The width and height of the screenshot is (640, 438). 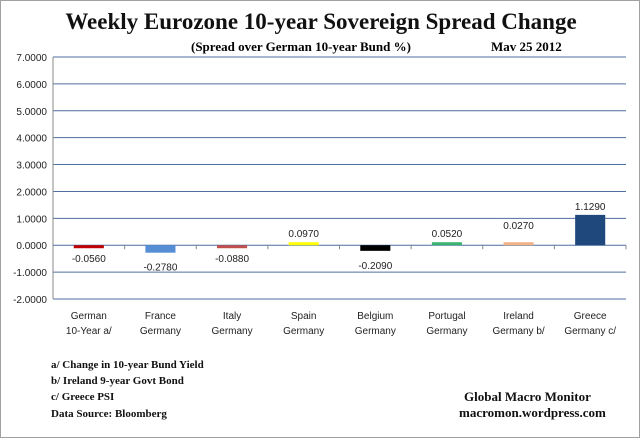 I want to click on data-label: 1.1290, so click(x=590, y=207).